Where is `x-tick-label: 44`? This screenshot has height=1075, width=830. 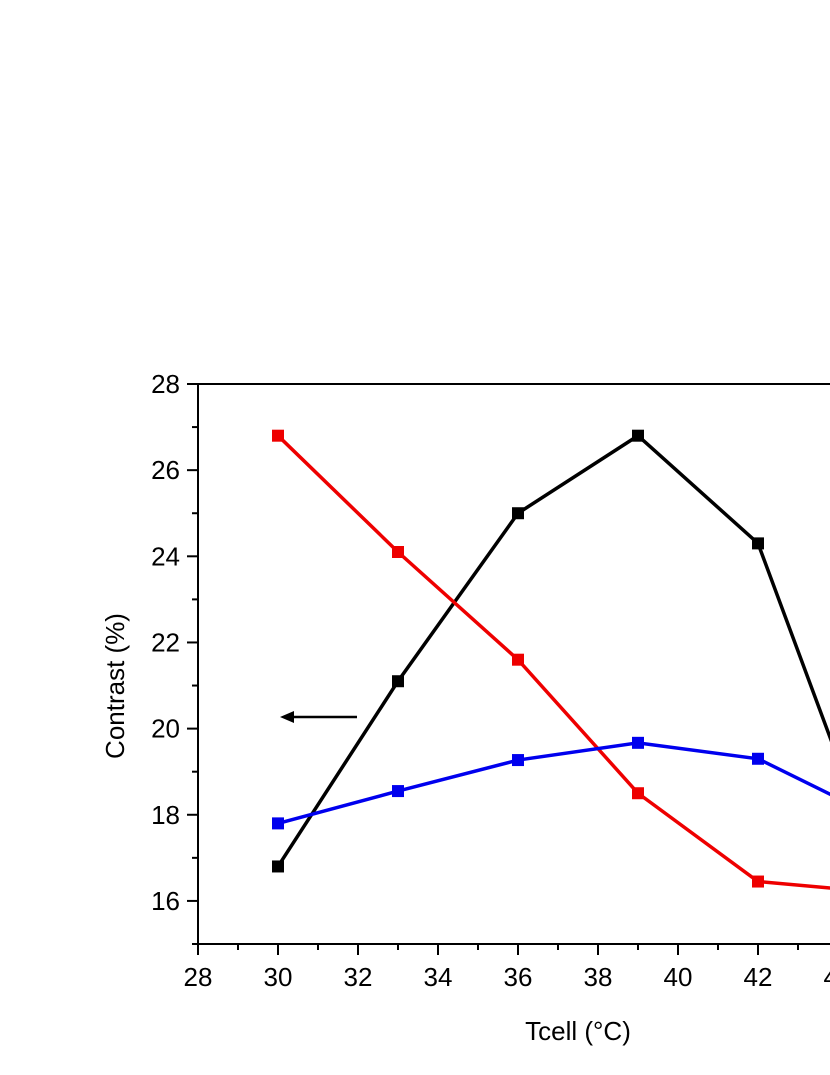 x-tick-label: 44 is located at coordinates (827, 977).